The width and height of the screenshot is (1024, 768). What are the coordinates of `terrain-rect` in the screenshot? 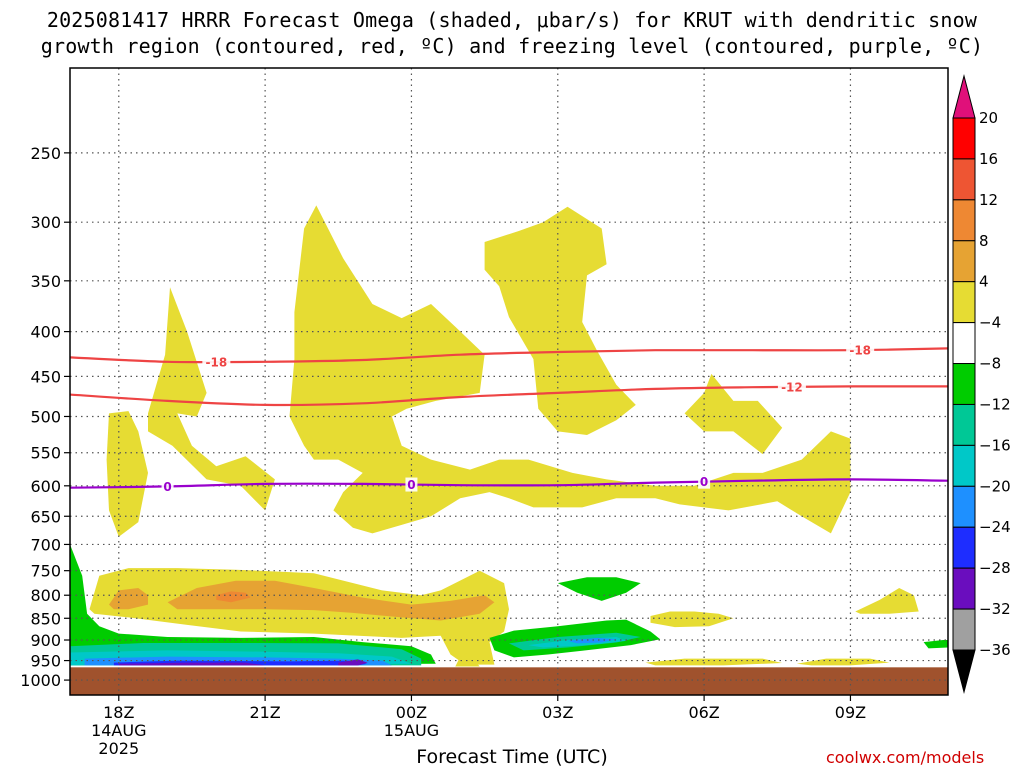 It's located at (509, 681).